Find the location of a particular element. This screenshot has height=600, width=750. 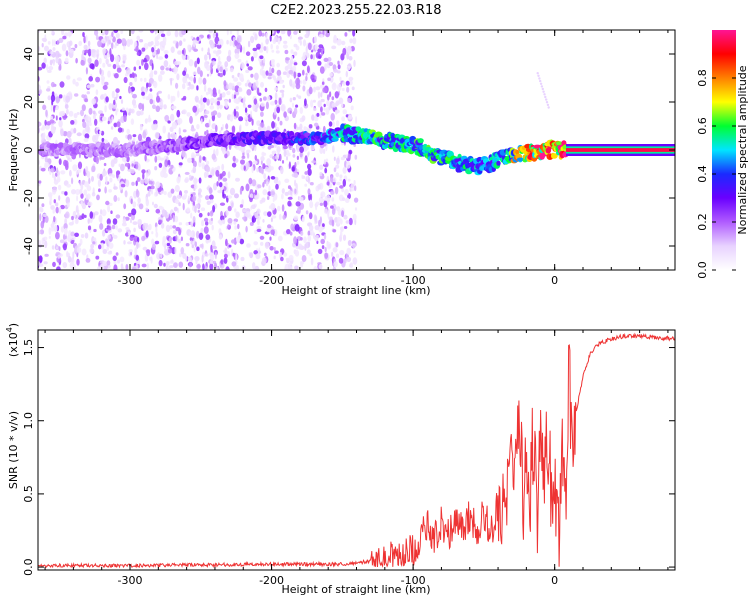

x-tick-label: -300 is located at coordinates (130, 580).